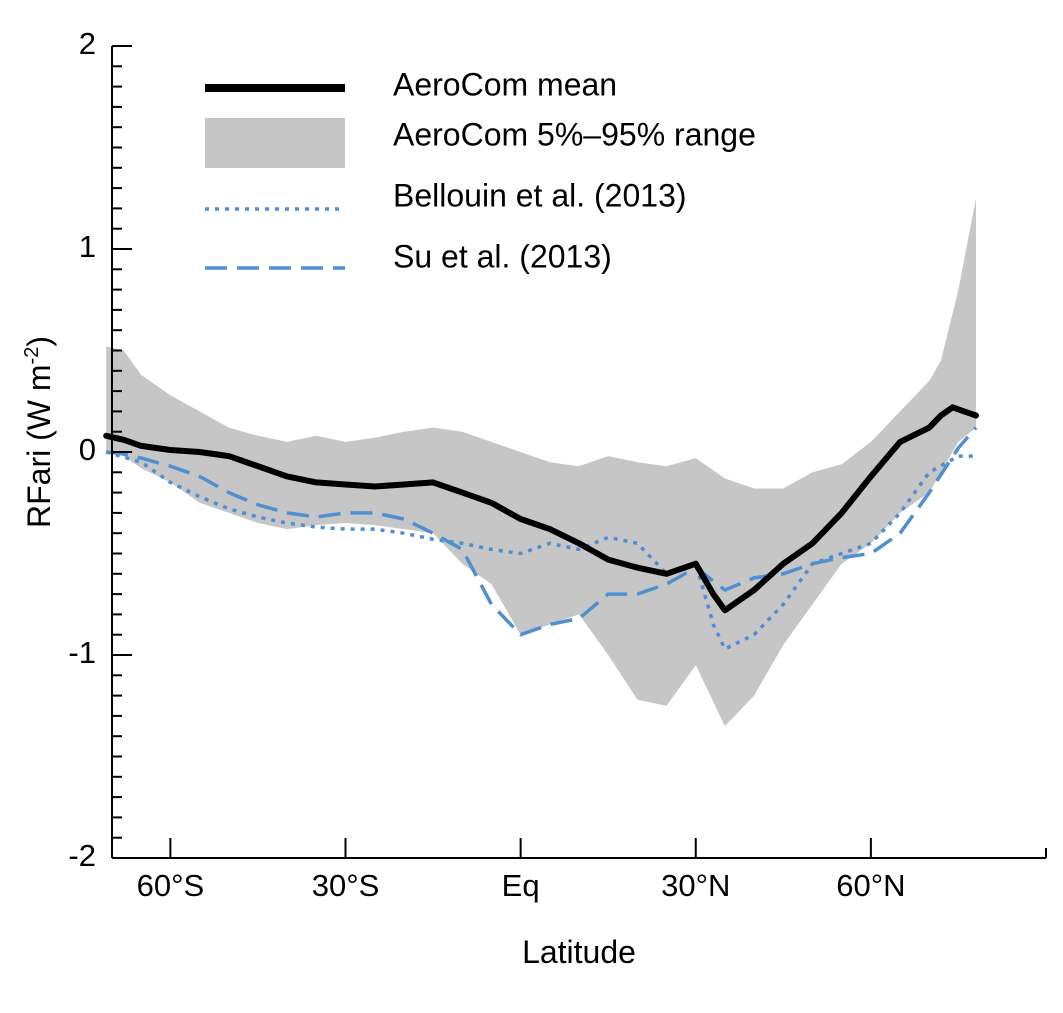 The image size is (1063, 1013). I want to click on y-tick-label: 0, so click(87, 449).